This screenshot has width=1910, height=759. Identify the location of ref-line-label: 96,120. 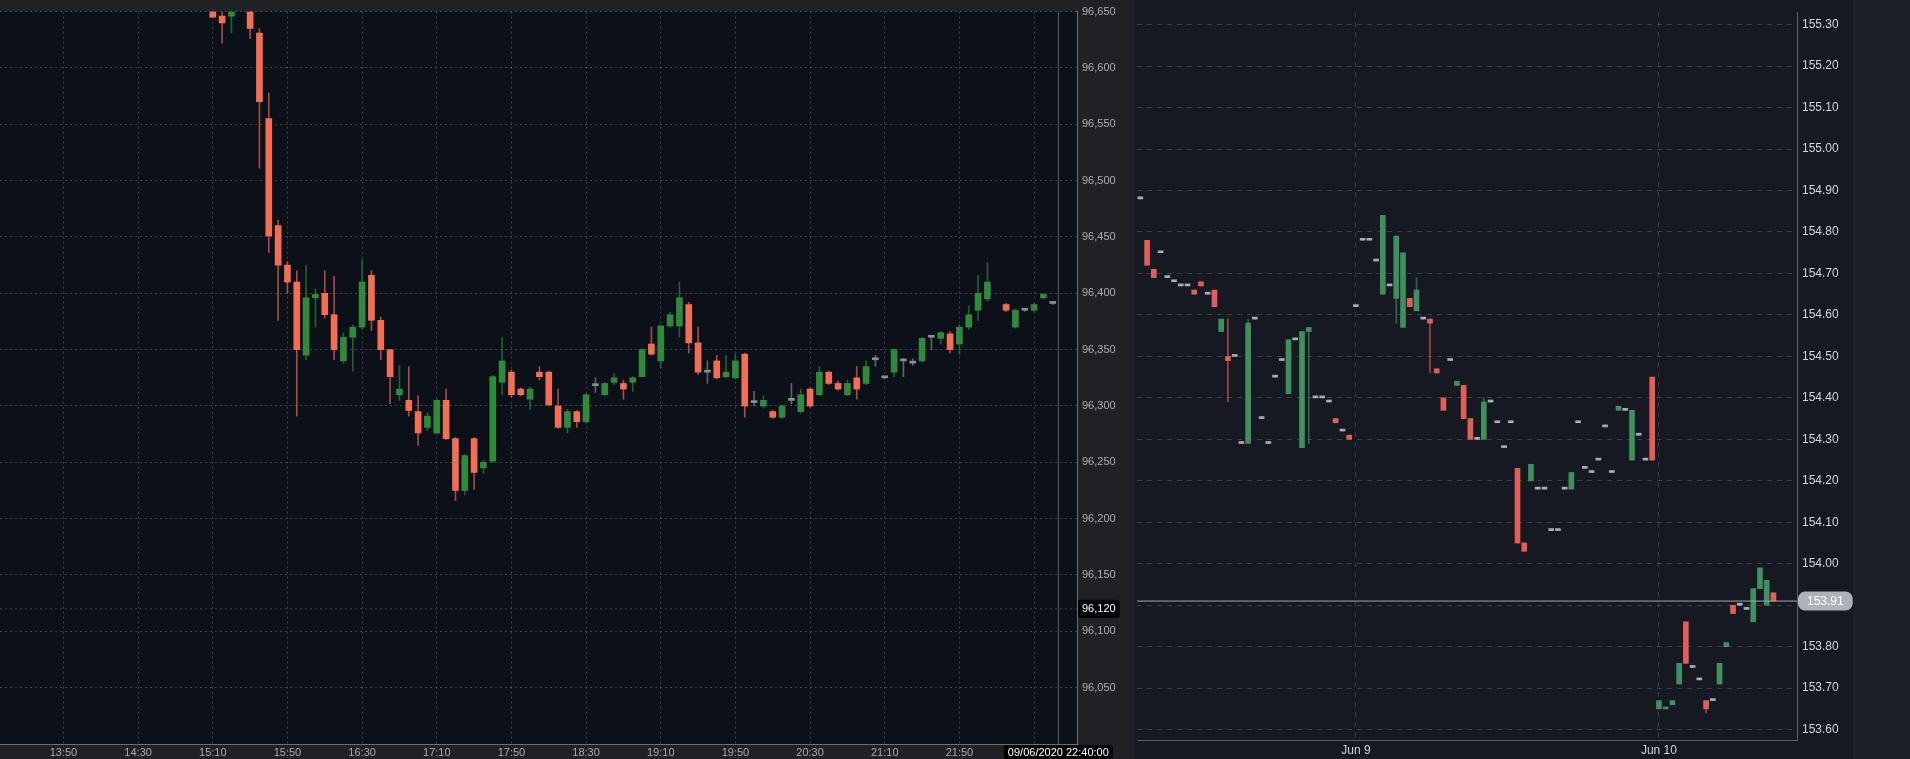
(1098, 608).